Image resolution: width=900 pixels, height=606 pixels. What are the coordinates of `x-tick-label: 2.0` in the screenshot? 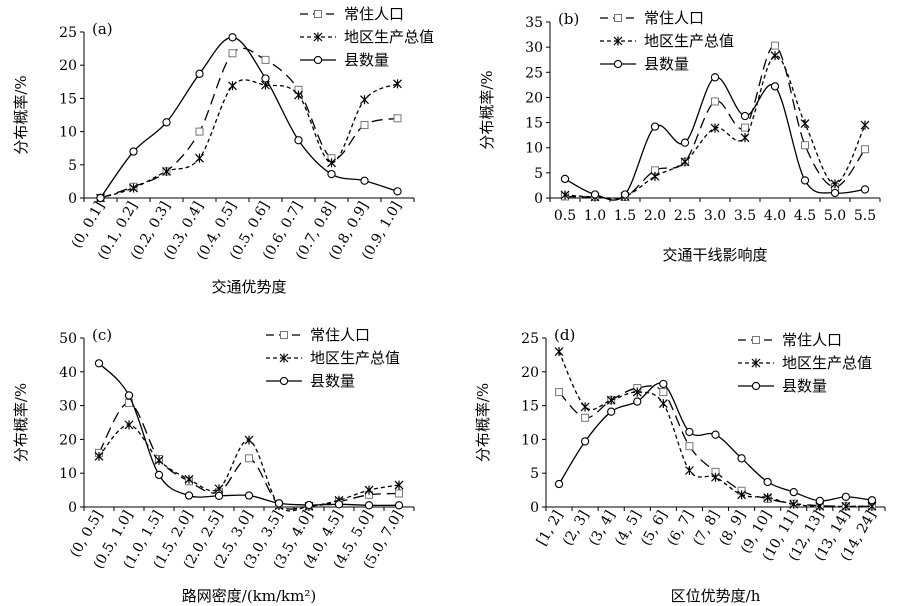 It's located at (655, 216).